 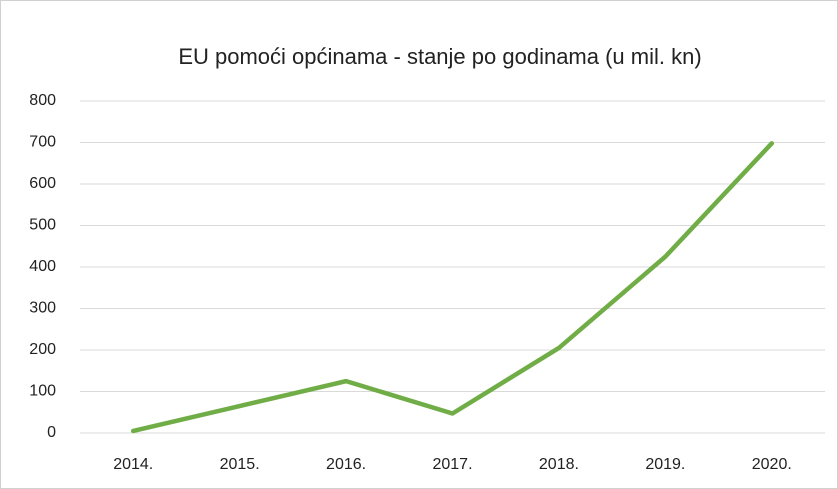 What do you see at coordinates (772, 464) in the screenshot?
I see `x-tick-label: 2020.` at bounding box center [772, 464].